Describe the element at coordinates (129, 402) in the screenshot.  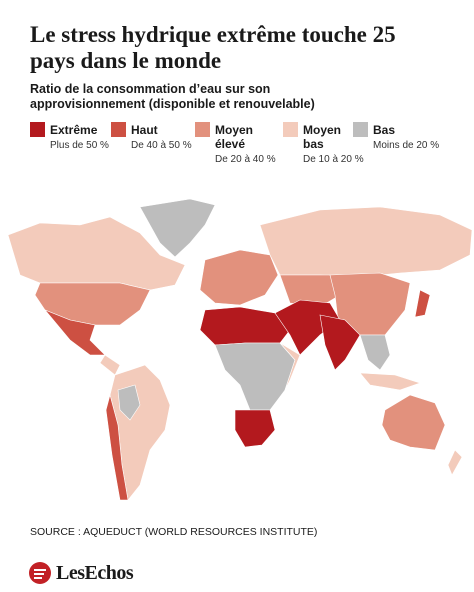
I see `amazon` at that location.